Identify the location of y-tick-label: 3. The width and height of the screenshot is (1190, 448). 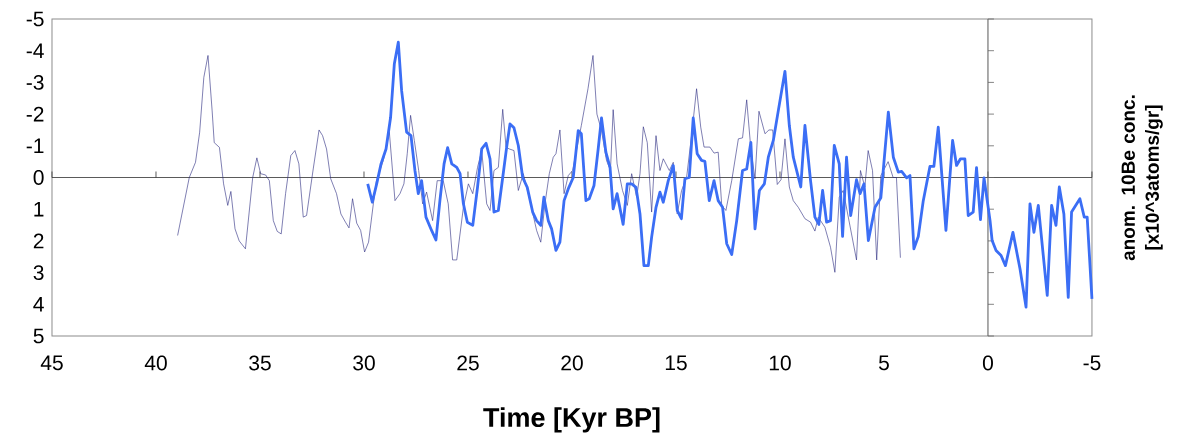
(38, 273).